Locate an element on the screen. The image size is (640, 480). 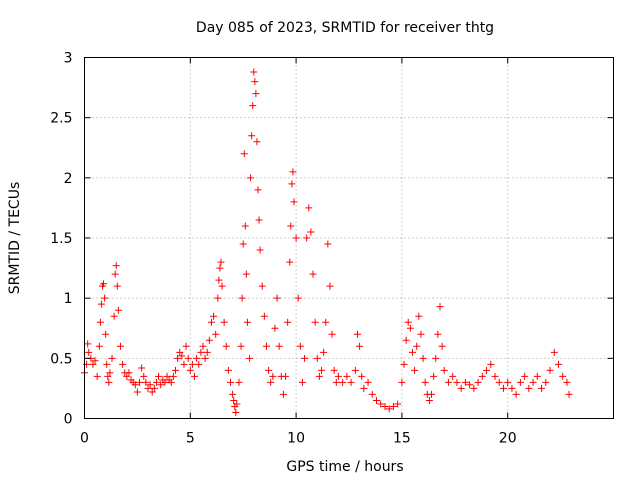
x-tick-label: 0 is located at coordinates (84, 439).